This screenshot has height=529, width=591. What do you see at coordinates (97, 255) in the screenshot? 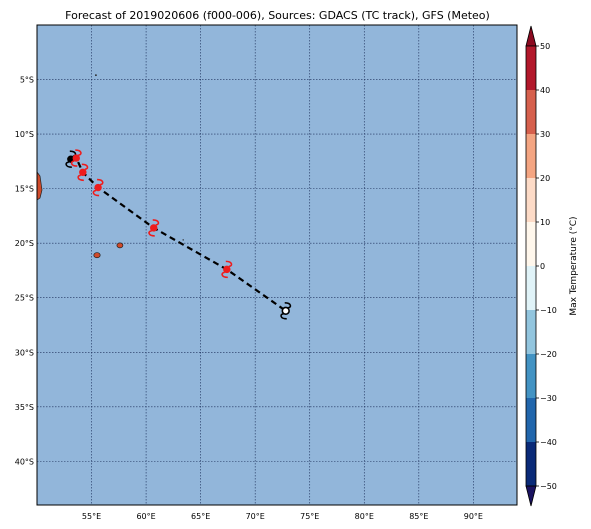
I see `land-reunion` at bounding box center [97, 255].